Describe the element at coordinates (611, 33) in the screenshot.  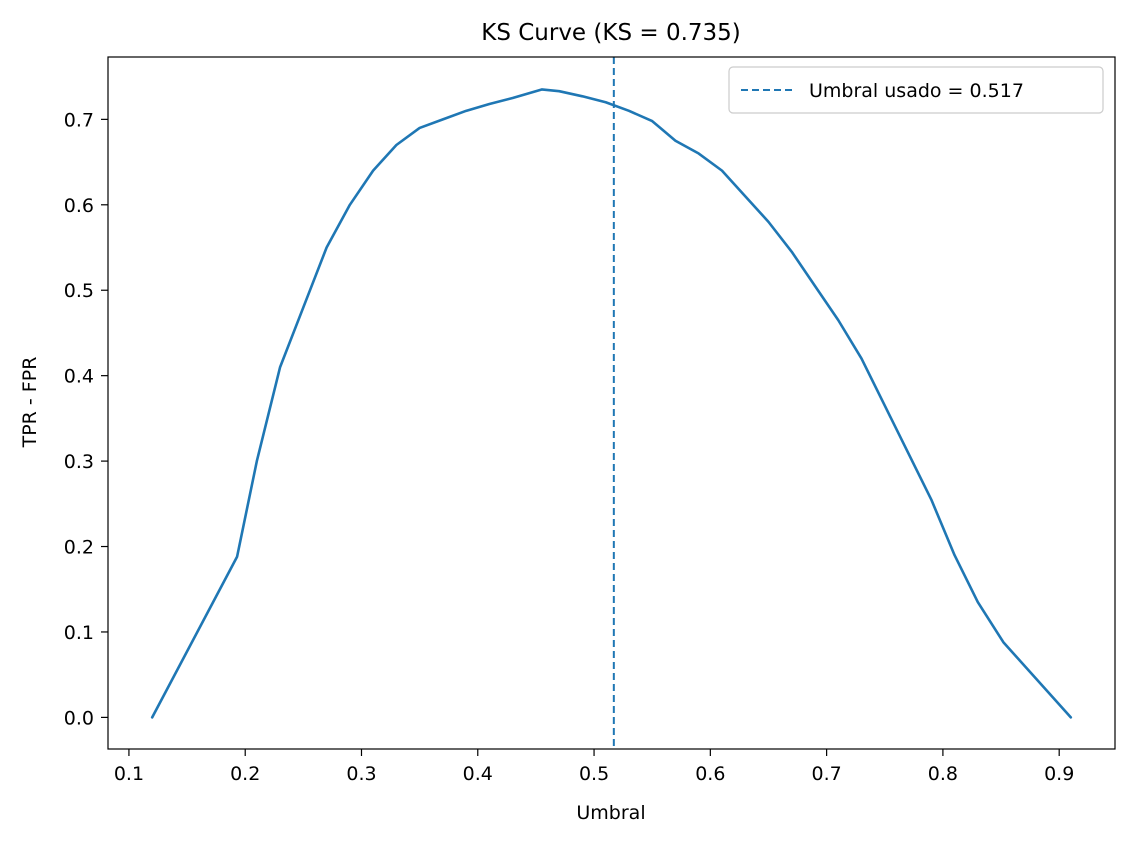
I see `chart-title: KS Curve (KS = 0.735)` at that location.